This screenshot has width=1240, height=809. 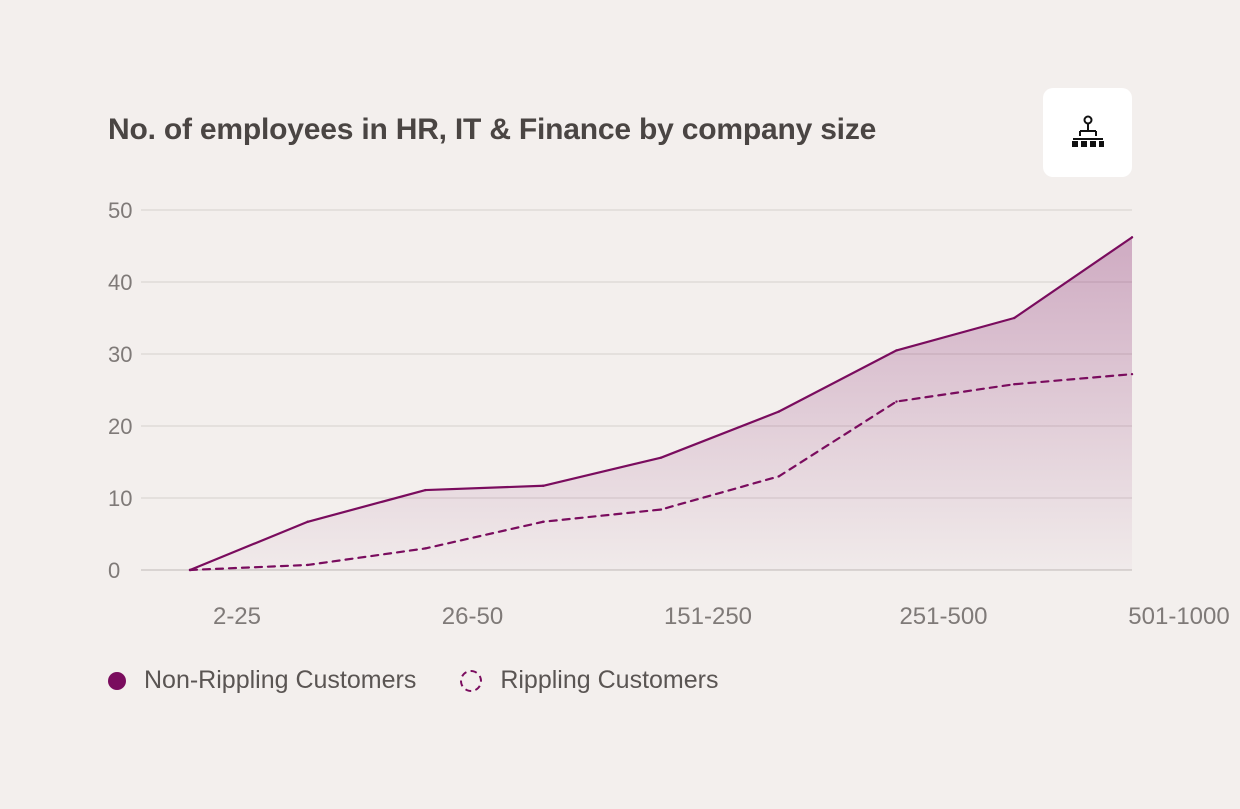 I want to click on y-tick-label: 50, so click(x=120, y=210).